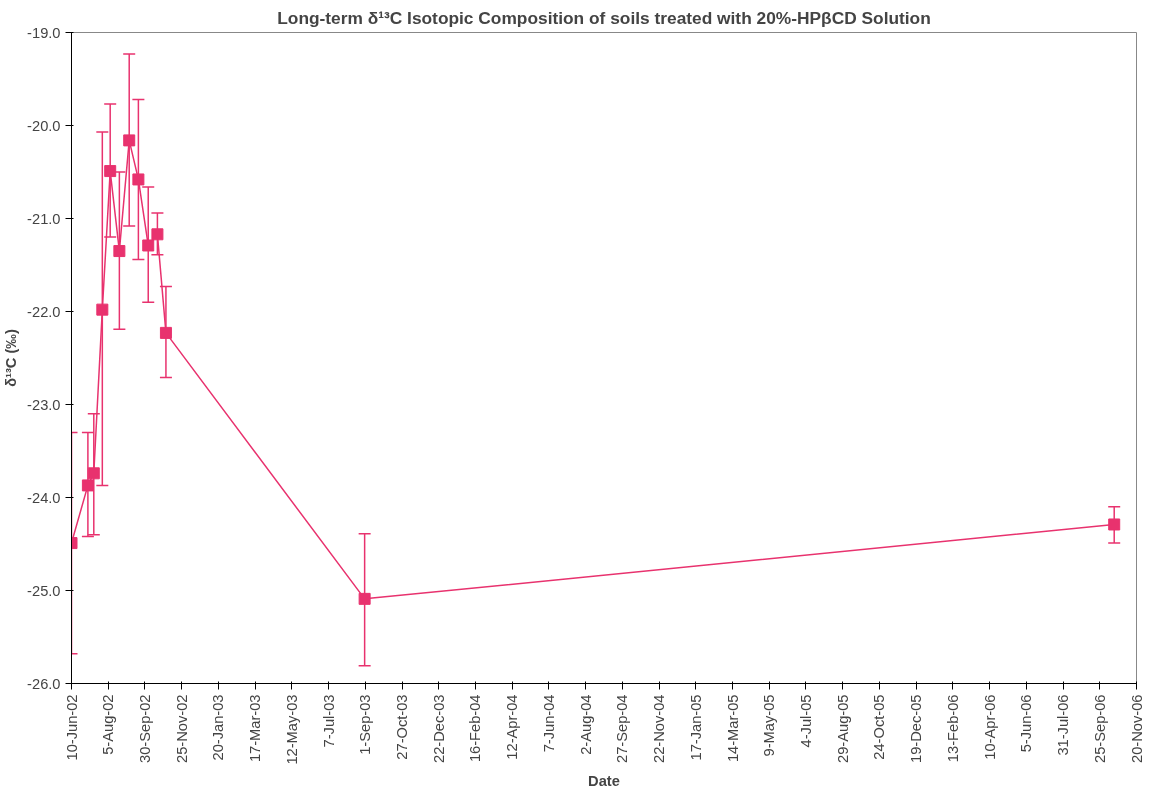  I want to click on x-tick-label: 20-Jan-03, so click(218, 727).